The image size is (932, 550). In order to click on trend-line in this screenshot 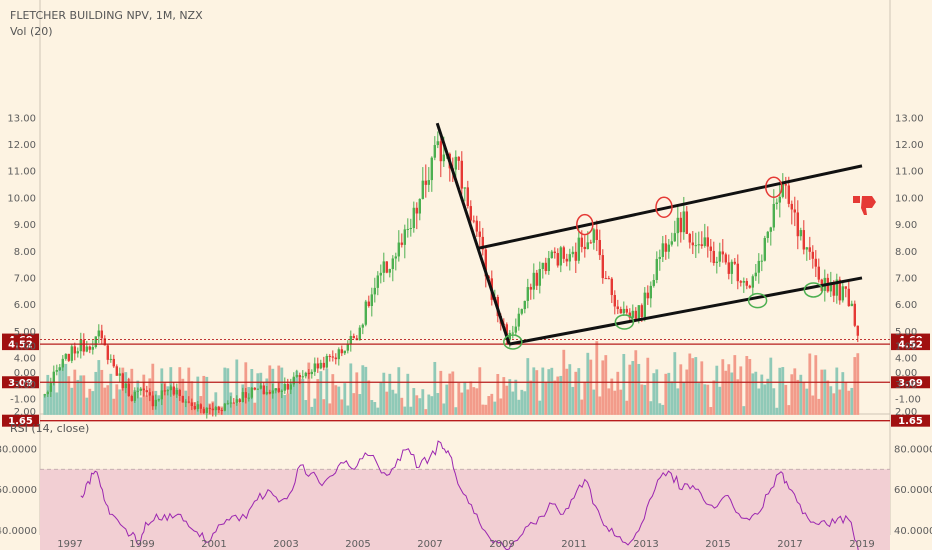, I will do `click(473, 233)`.